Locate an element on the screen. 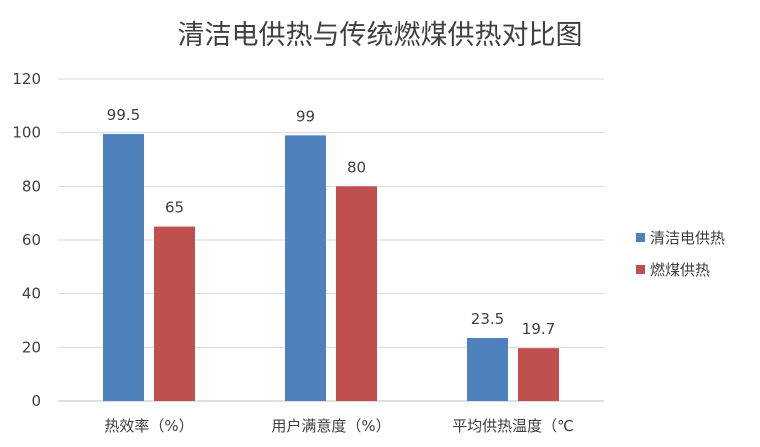 The width and height of the screenshot is (760, 447). category-label: 用户满意度（%） is located at coordinates (330, 426).